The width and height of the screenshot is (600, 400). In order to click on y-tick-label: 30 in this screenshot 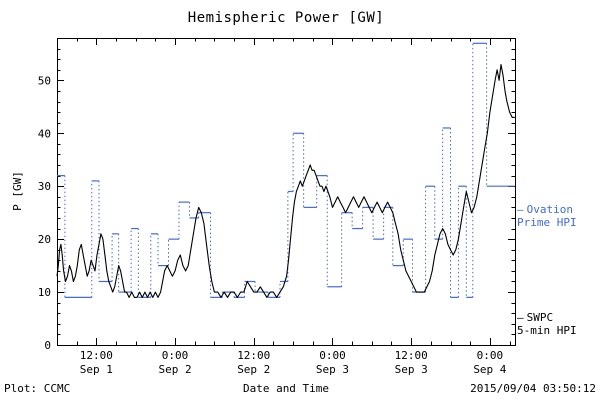, I will do `click(44, 186)`.